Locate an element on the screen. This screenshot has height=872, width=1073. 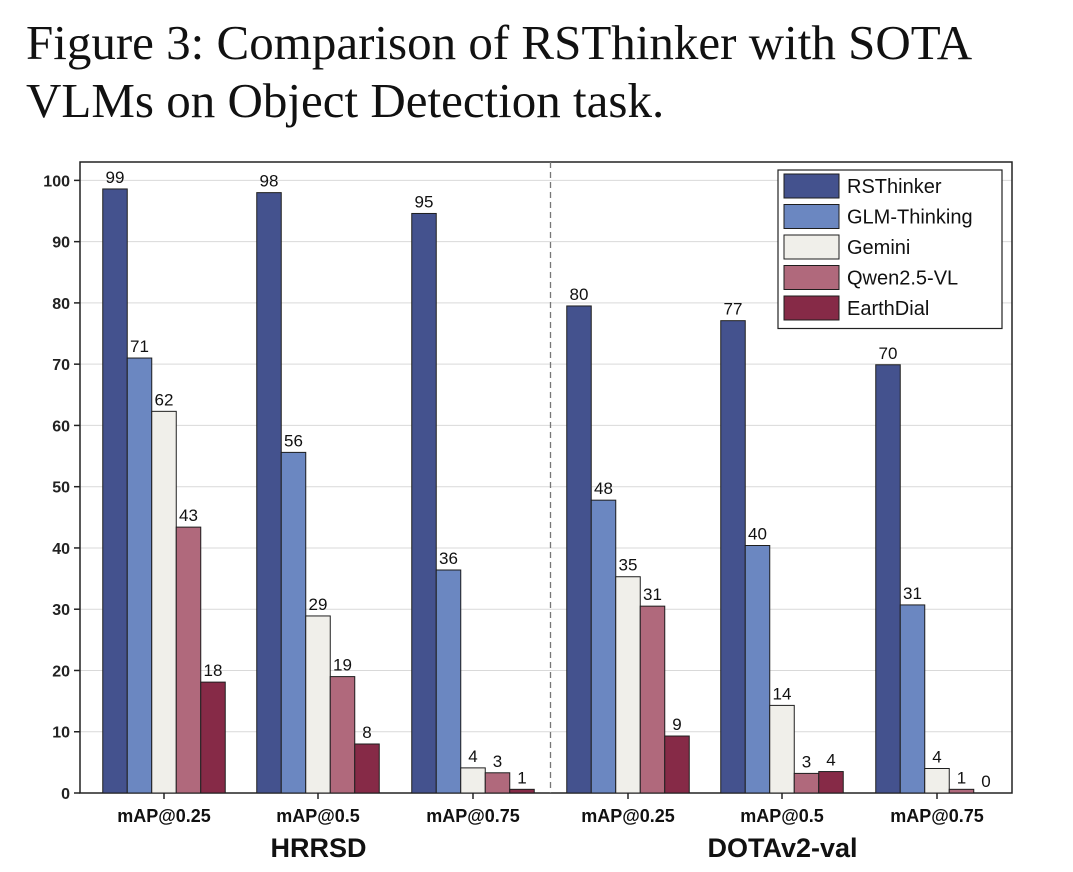
data-label: 40 is located at coordinates (757, 534).